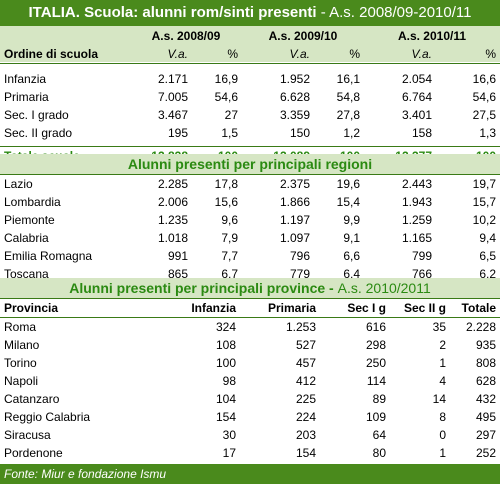 This screenshot has width=500, height=487. Describe the element at coordinates (280, 327) in the screenshot. I see `province-value: 1.253` at that location.